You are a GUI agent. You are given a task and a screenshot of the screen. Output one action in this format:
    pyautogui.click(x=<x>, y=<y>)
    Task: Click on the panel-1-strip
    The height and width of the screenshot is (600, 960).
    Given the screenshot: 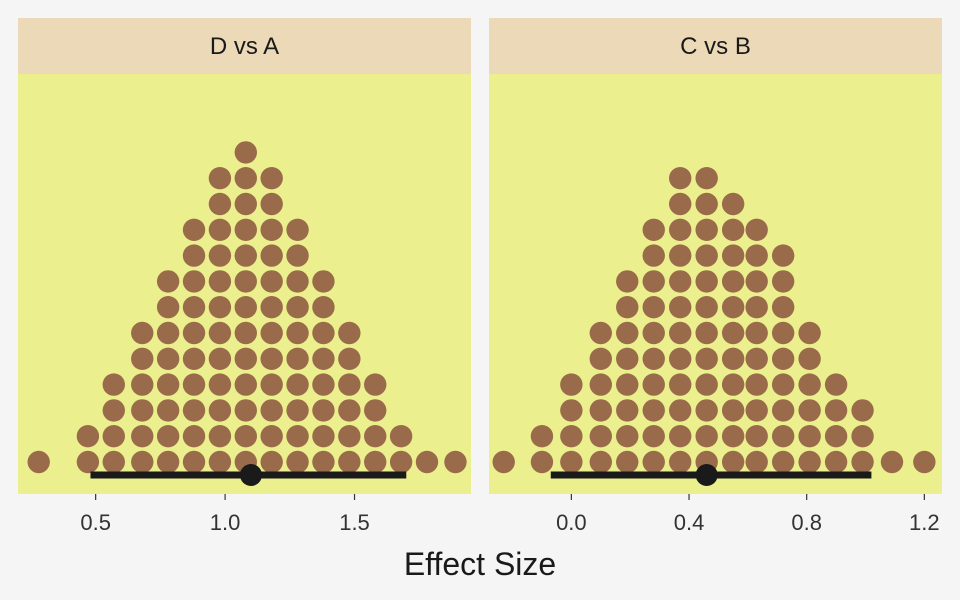 What is the action you would take?
    pyautogui.click(x=244, y=46)
    